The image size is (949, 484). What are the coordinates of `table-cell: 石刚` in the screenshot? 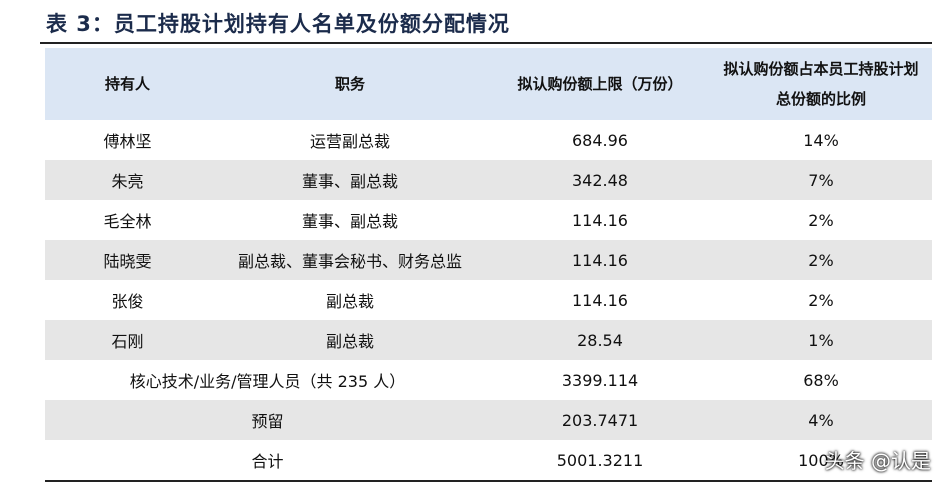 It's located at (127, 340).